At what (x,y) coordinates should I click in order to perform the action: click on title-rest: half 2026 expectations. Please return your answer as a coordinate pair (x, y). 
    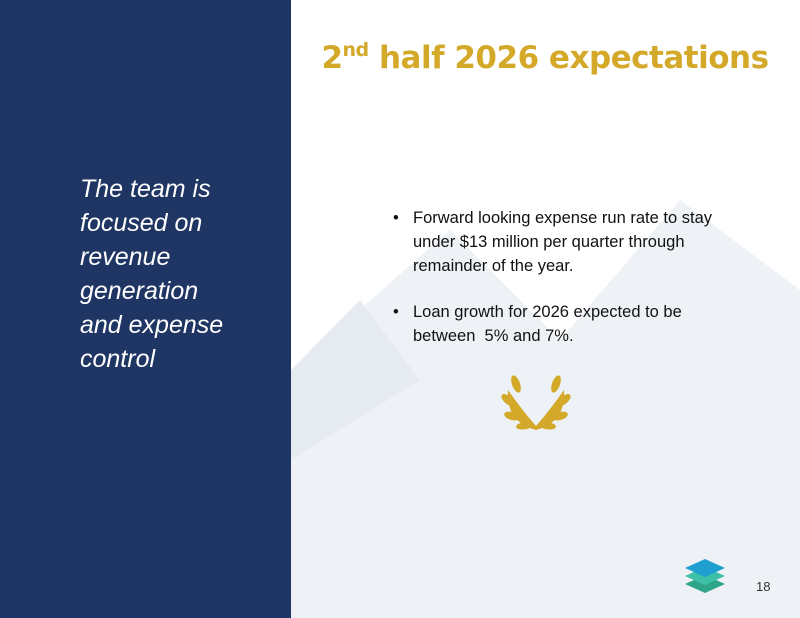
    Looking at the image, I should click on (568, 58).